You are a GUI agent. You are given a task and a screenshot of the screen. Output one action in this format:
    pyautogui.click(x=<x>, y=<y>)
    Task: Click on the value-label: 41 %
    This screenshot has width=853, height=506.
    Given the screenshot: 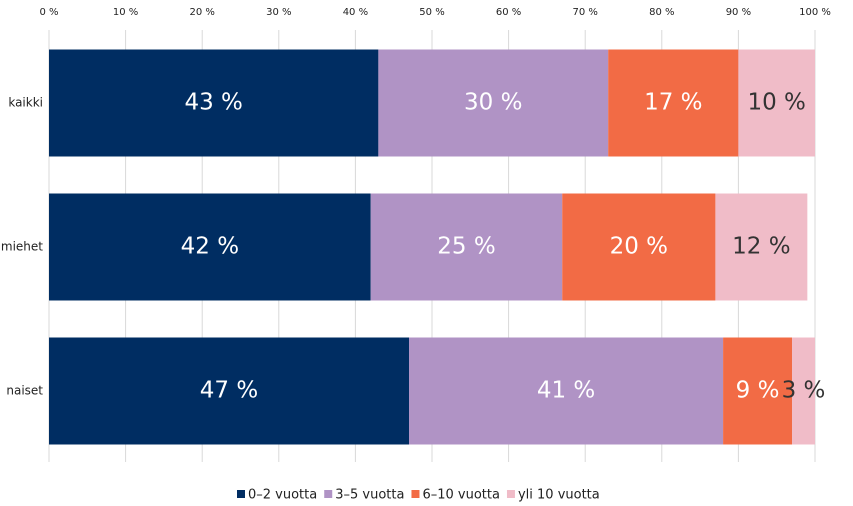 What is the action you would take?
    pyautogui.click(x=566, y=391)
    